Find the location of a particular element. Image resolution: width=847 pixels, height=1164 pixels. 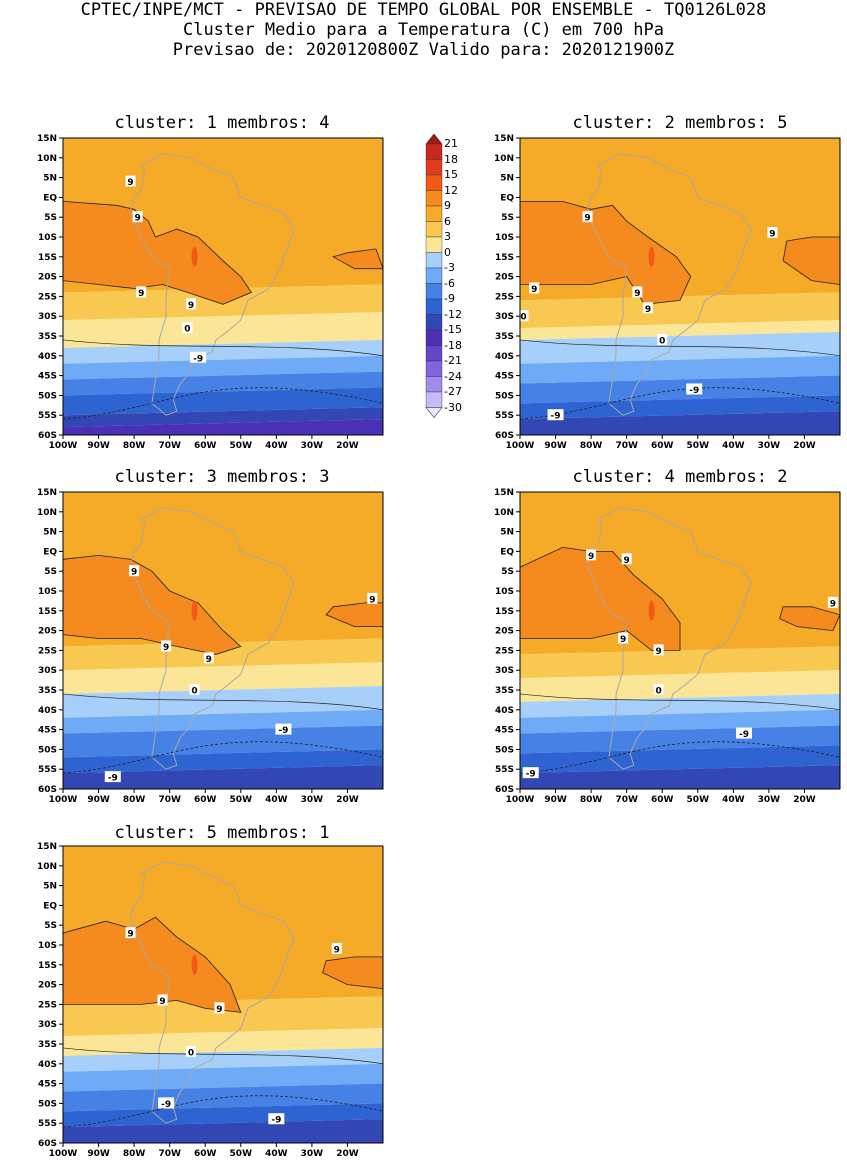

lat-label: 10N is located at coordinates (504, 513).